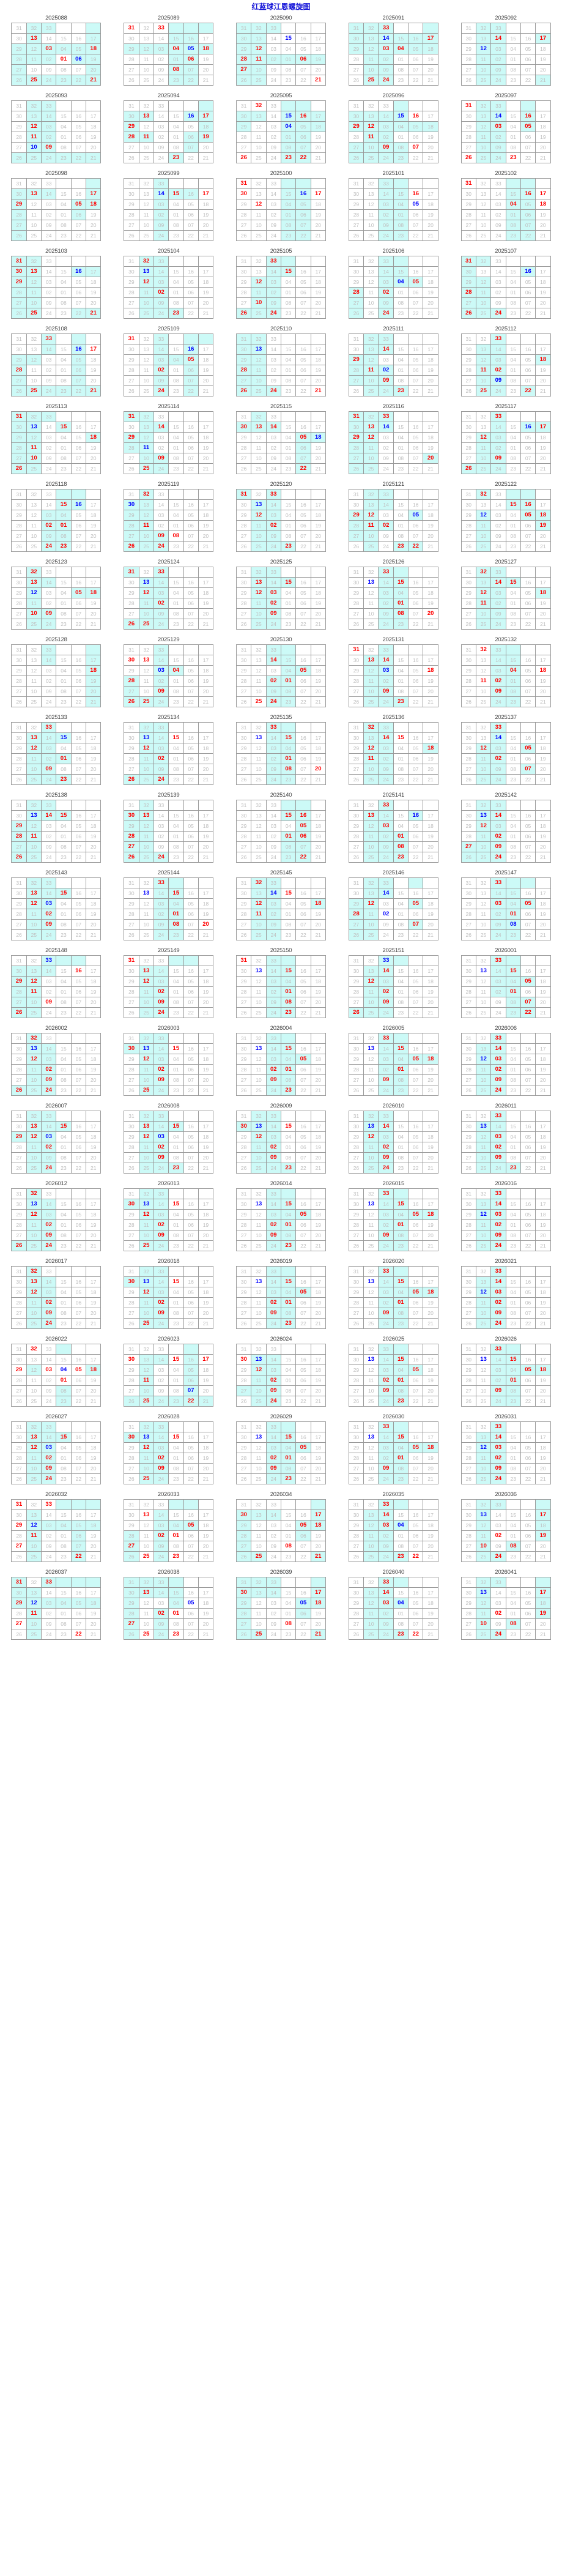 The width and height of the screenshot is (562, 2576). I want to click on spiral-cell-red-ball: 15, so click(176, 893).